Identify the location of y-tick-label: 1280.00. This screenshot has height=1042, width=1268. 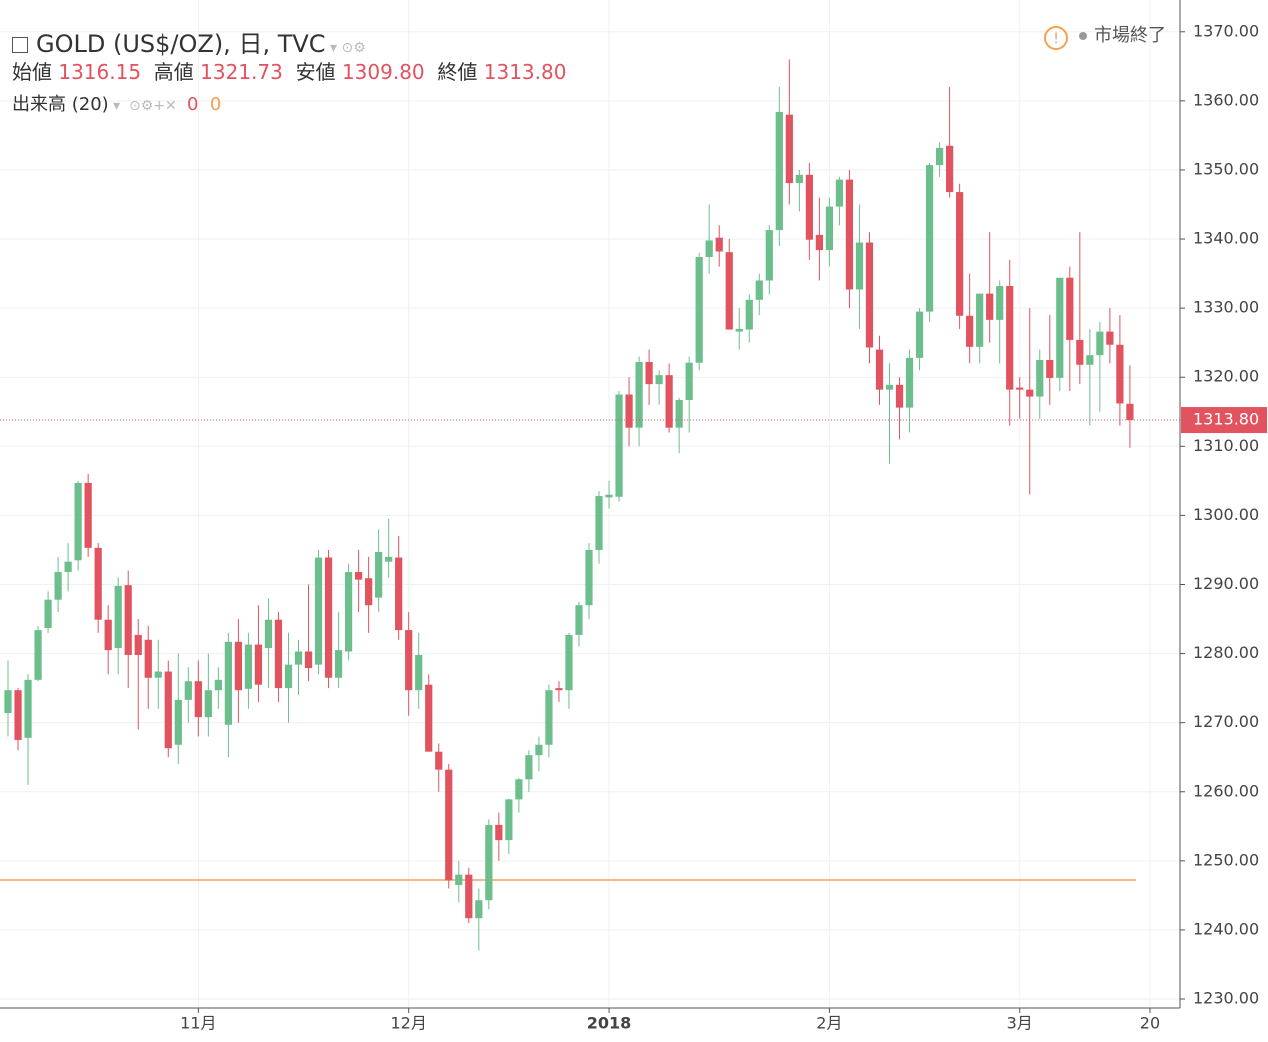
(1226, 652).